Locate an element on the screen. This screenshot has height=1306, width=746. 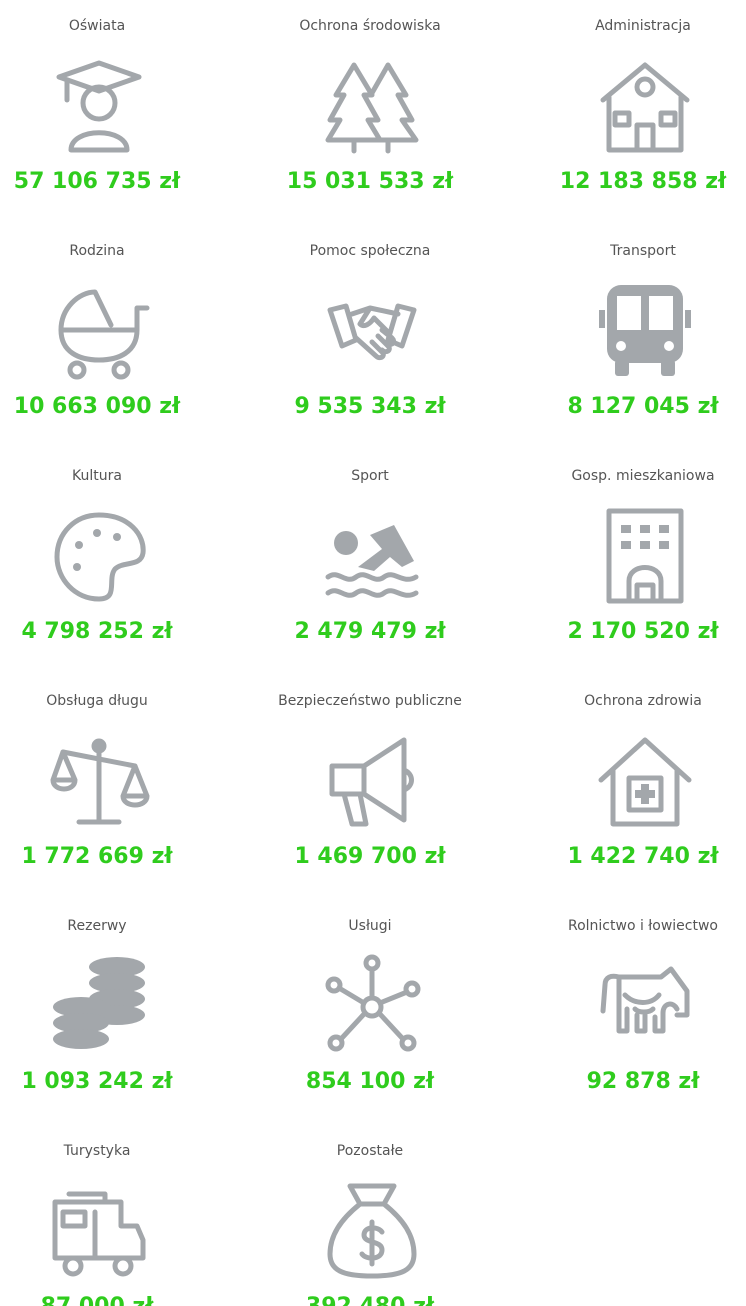
category-tile: Bezpieczeństwo publiczne 1 469 700 zł is located at coordinates (370, 781).